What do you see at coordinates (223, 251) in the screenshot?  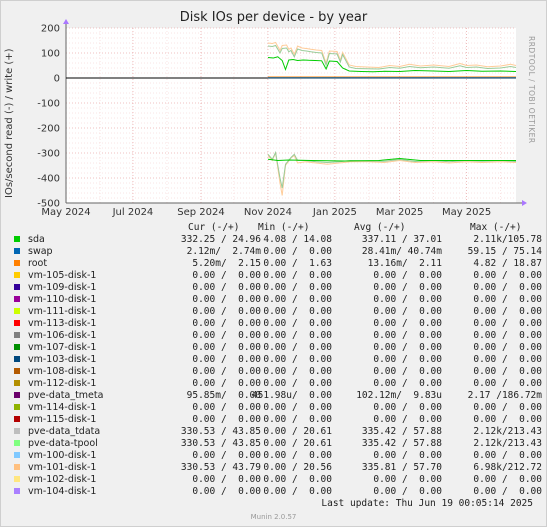 I see `legend-value-cur: 2.12m/ 2.74m` at bounding box center [223, 251].